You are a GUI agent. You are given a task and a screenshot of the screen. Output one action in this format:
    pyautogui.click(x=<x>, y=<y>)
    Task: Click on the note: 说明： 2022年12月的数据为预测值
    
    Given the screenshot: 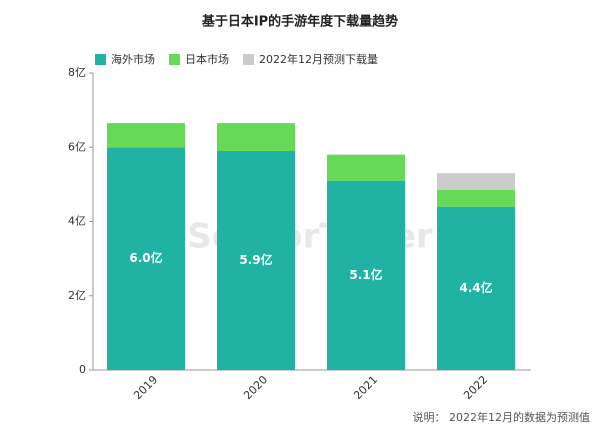 What is the action you would take?
    pyautogui.click(x=502, y=417)
    